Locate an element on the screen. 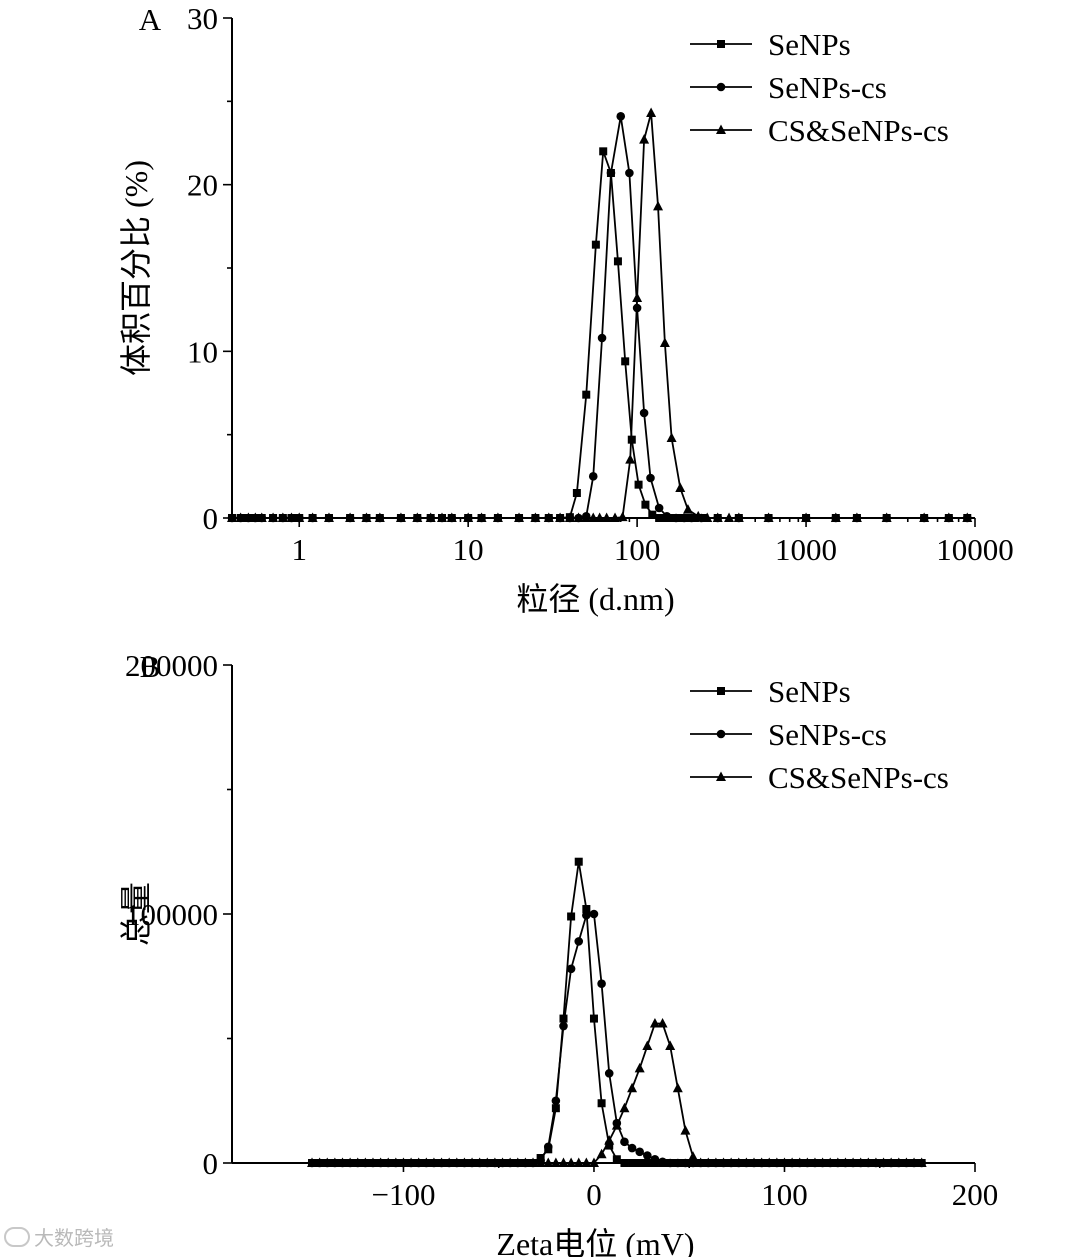 Image resolution: width=1080 pixels, height=1257 pixels. legend-label: SeNPs-cs is located at coordinates (827, 87).